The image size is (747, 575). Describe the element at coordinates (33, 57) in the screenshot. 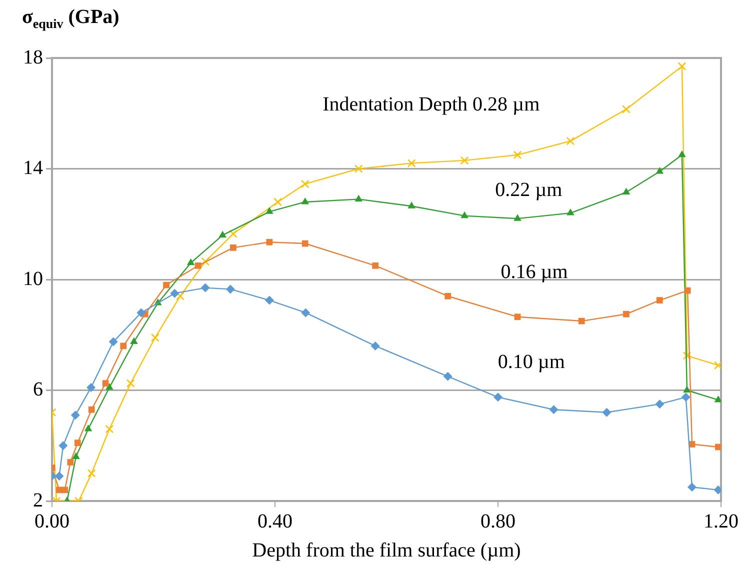

I see `y-tick-label: 18` at that location.